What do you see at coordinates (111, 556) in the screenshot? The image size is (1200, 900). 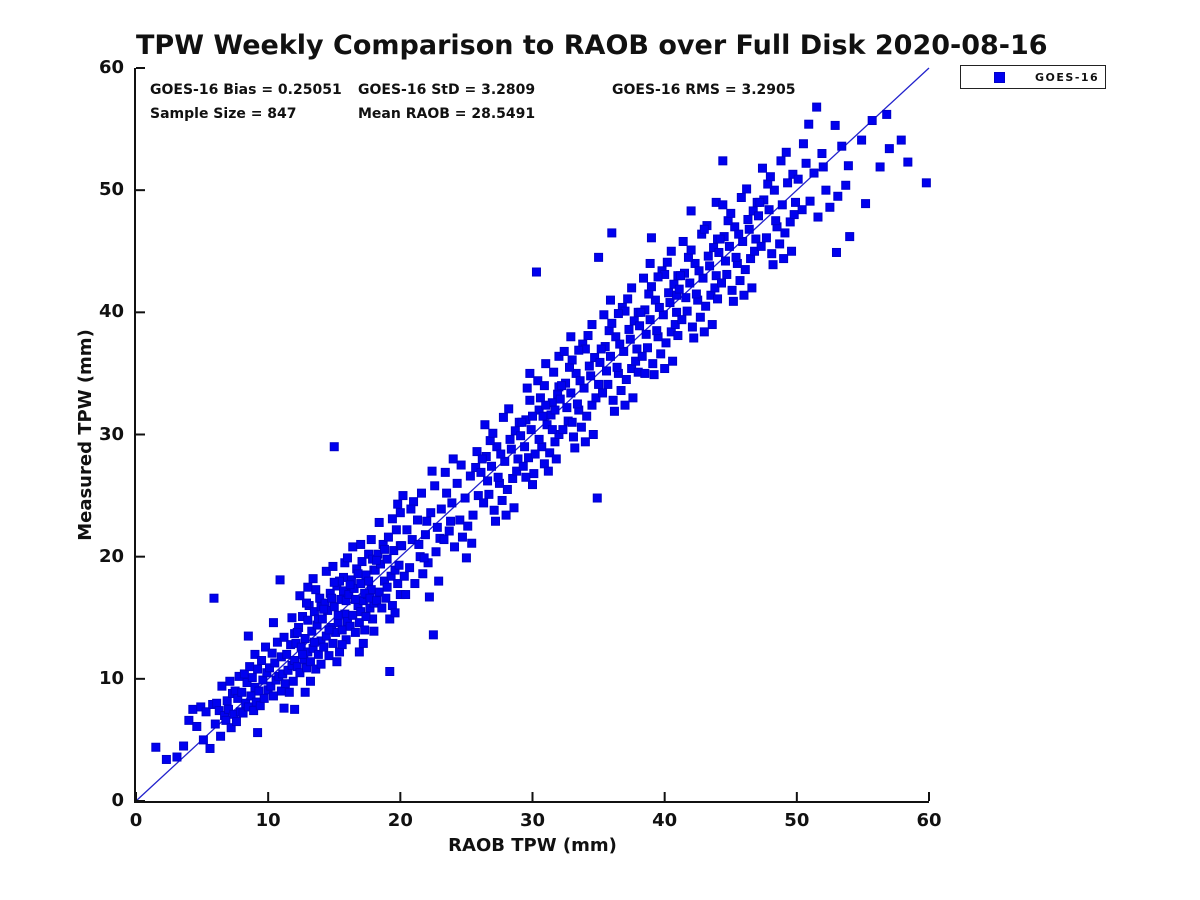 I see `y-tick-label: 20` at bounding box center [111, 556].